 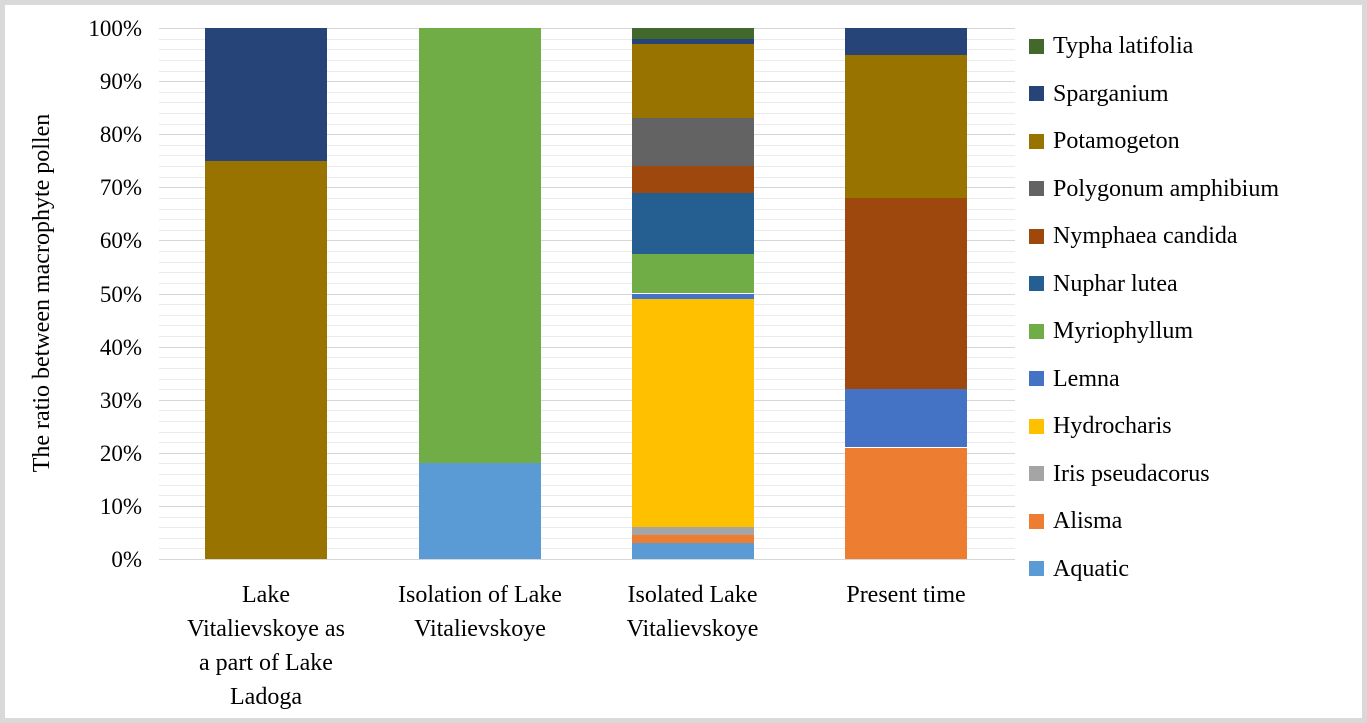 What do you see at coordinates (120, 400) in the screenshot?
I see `y-axis-tick-label: 30%` at bounding box center [120, 400].